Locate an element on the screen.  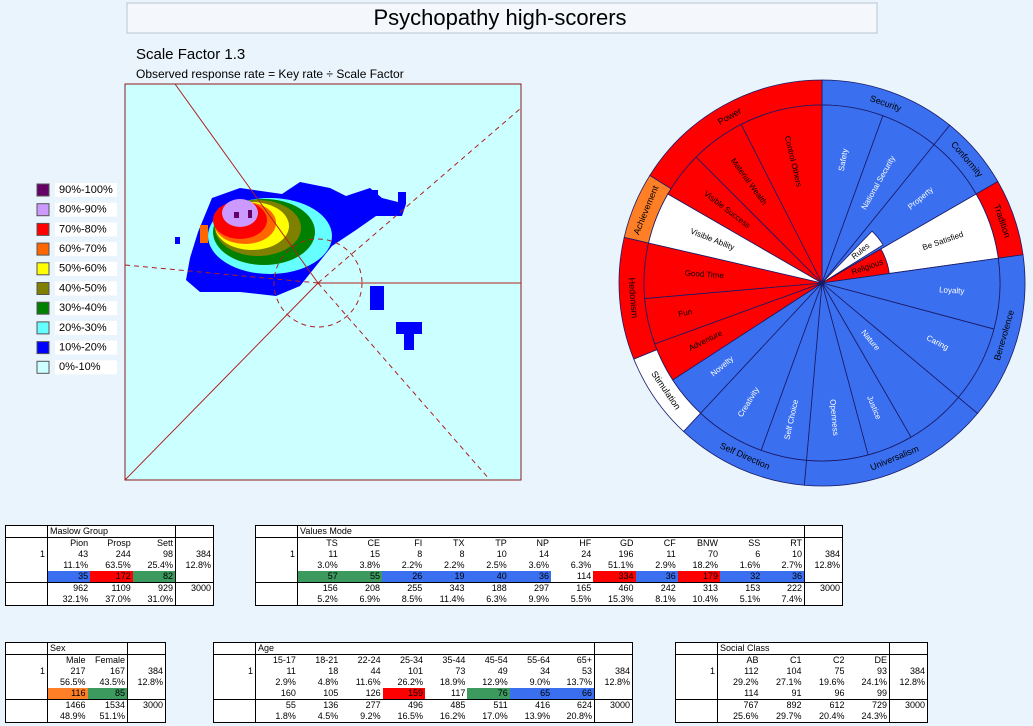
table-title: Age is located at coordinates (425, 648).